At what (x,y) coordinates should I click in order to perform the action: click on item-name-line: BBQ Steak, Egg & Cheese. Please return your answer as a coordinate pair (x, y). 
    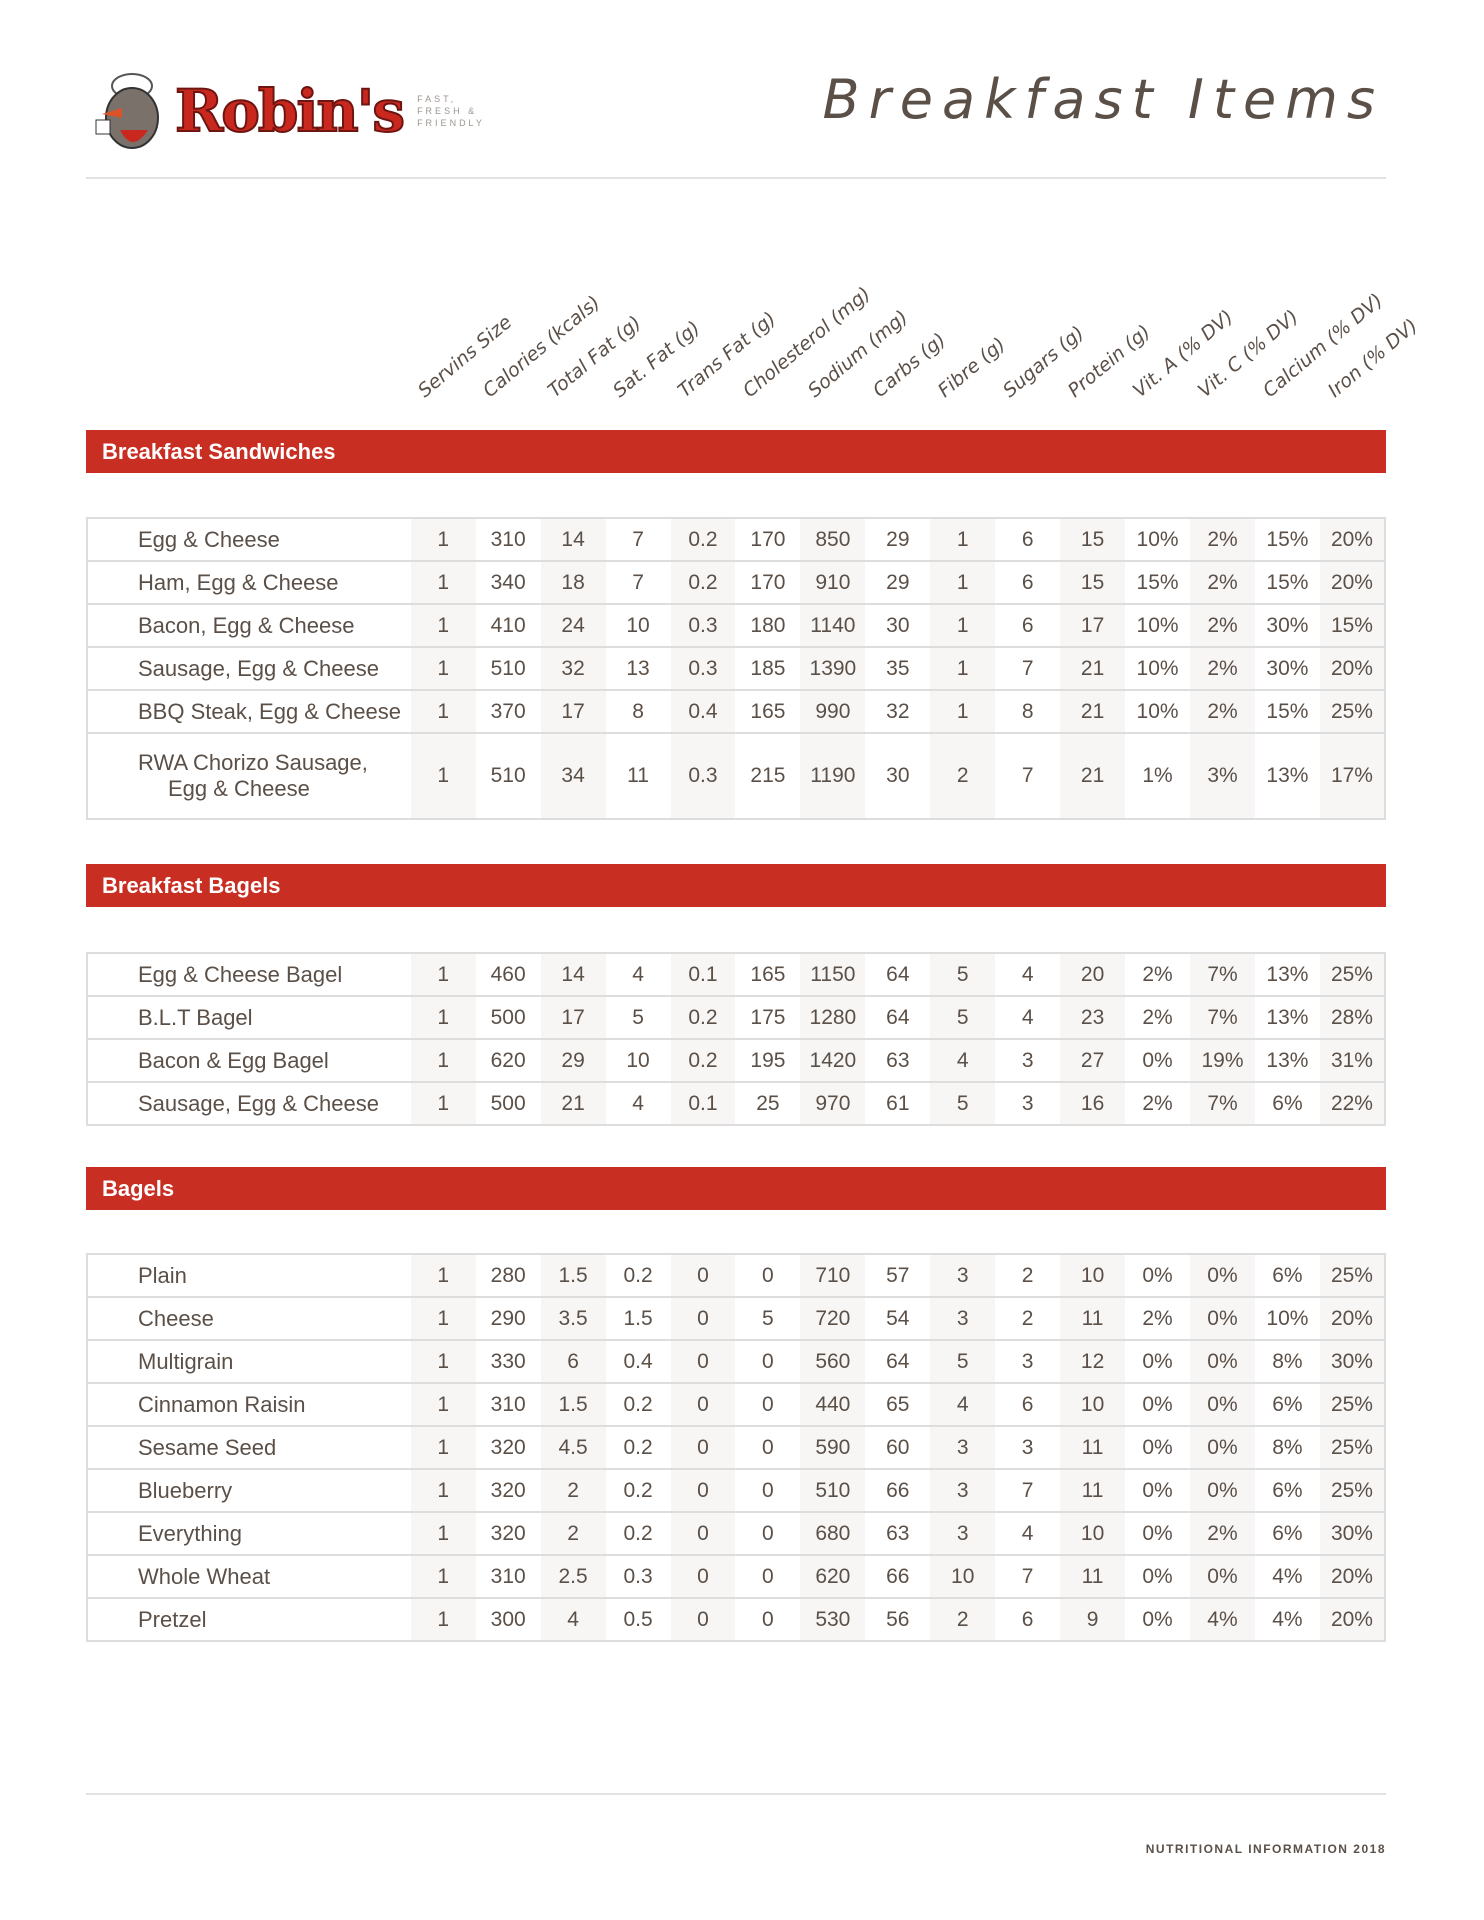
    Looking at the image, I should click on (269, 711).